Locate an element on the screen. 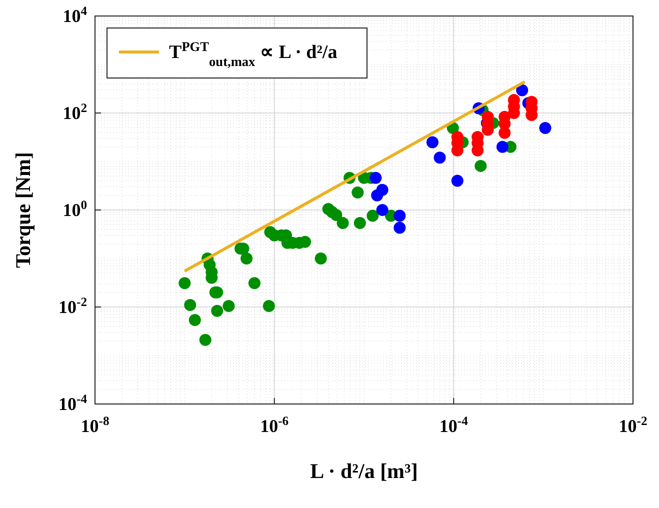 This screenshot has width=659, height=508. x-tick-label: 10$^{-2}$ is located at coordinates (633, 425).